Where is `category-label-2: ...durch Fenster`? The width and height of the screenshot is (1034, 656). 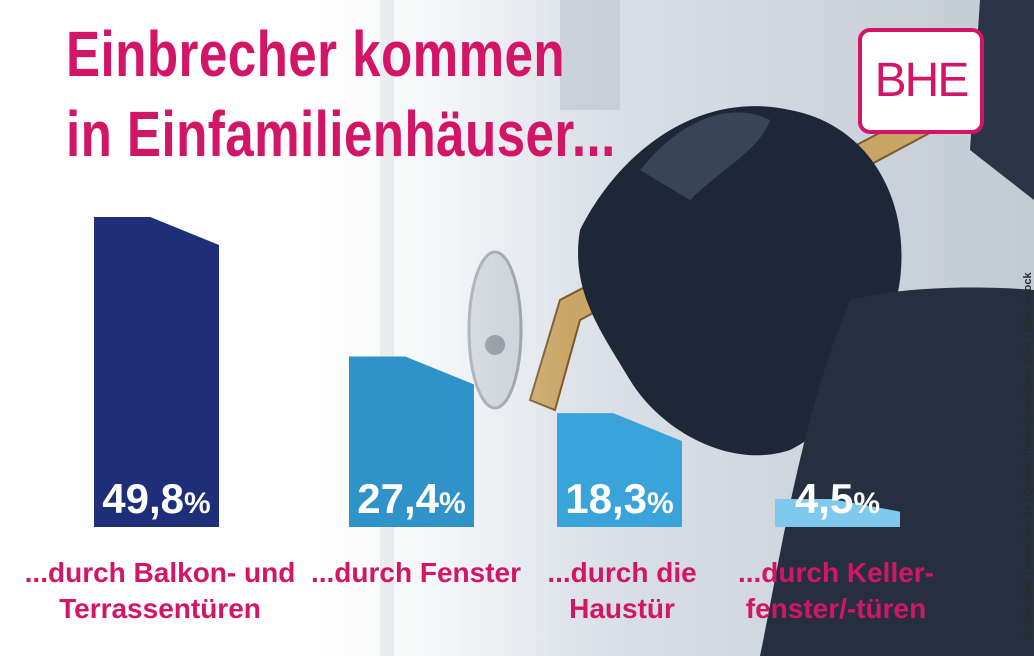 category-label-2: ...durch Fenster is located at coordinates (416, 572).